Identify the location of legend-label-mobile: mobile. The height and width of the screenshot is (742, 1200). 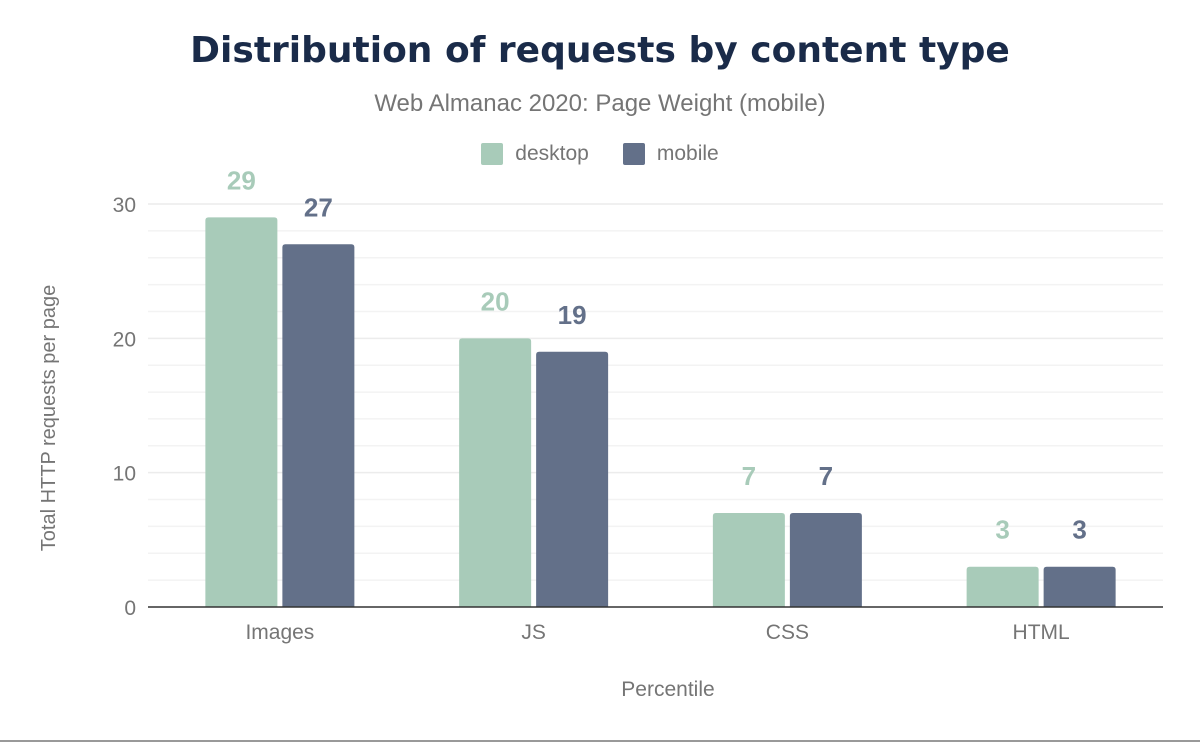
(687, 153).